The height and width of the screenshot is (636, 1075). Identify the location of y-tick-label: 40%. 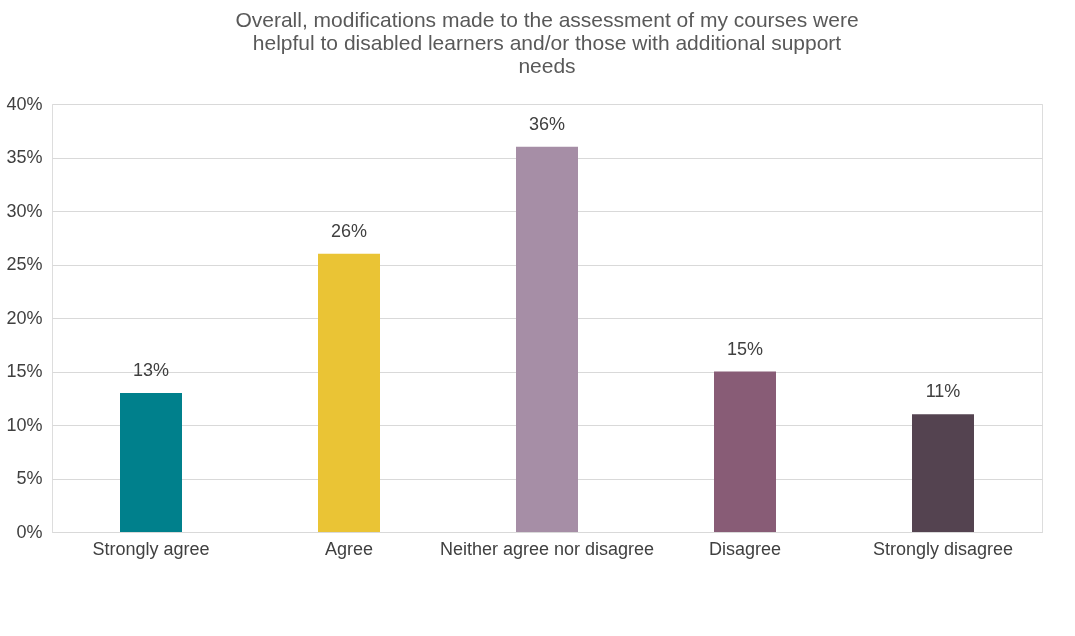
(24, 103).